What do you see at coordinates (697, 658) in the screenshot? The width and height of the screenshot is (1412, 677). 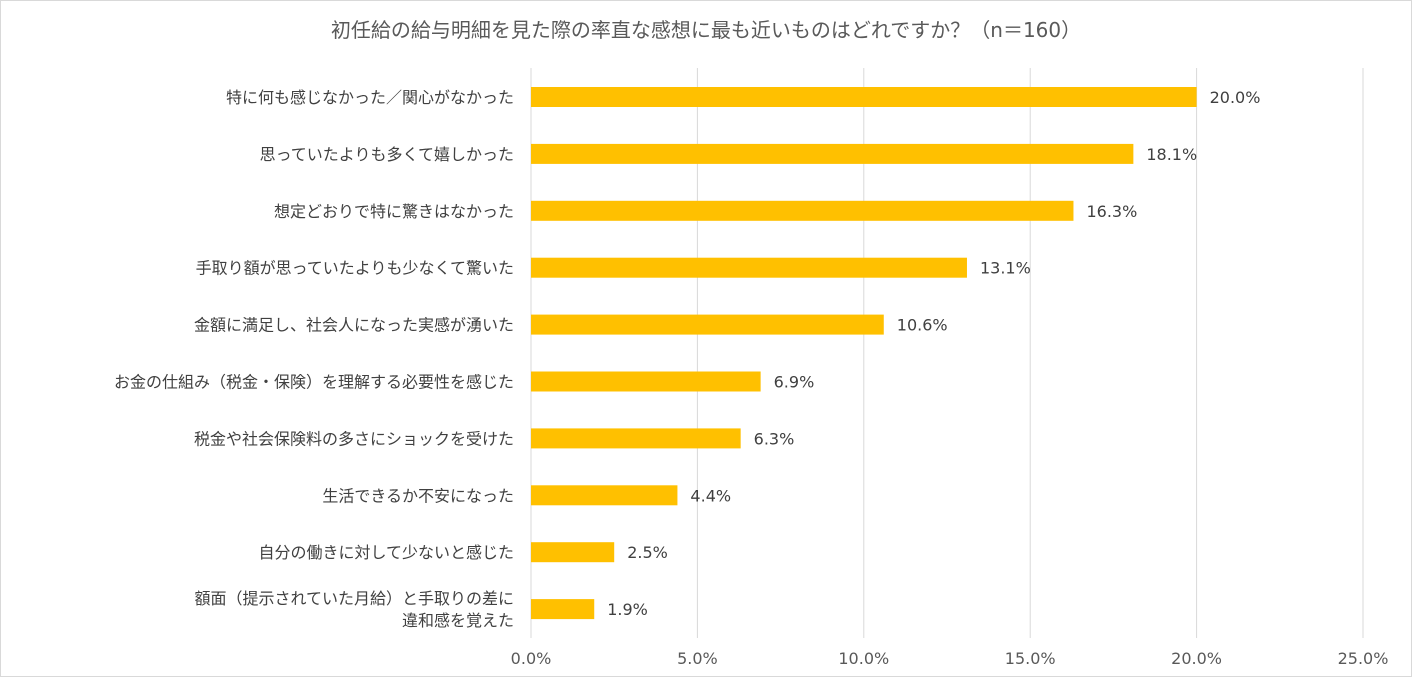 I see `x-tick-label: 5.0%` at bounding box center [697, 658].